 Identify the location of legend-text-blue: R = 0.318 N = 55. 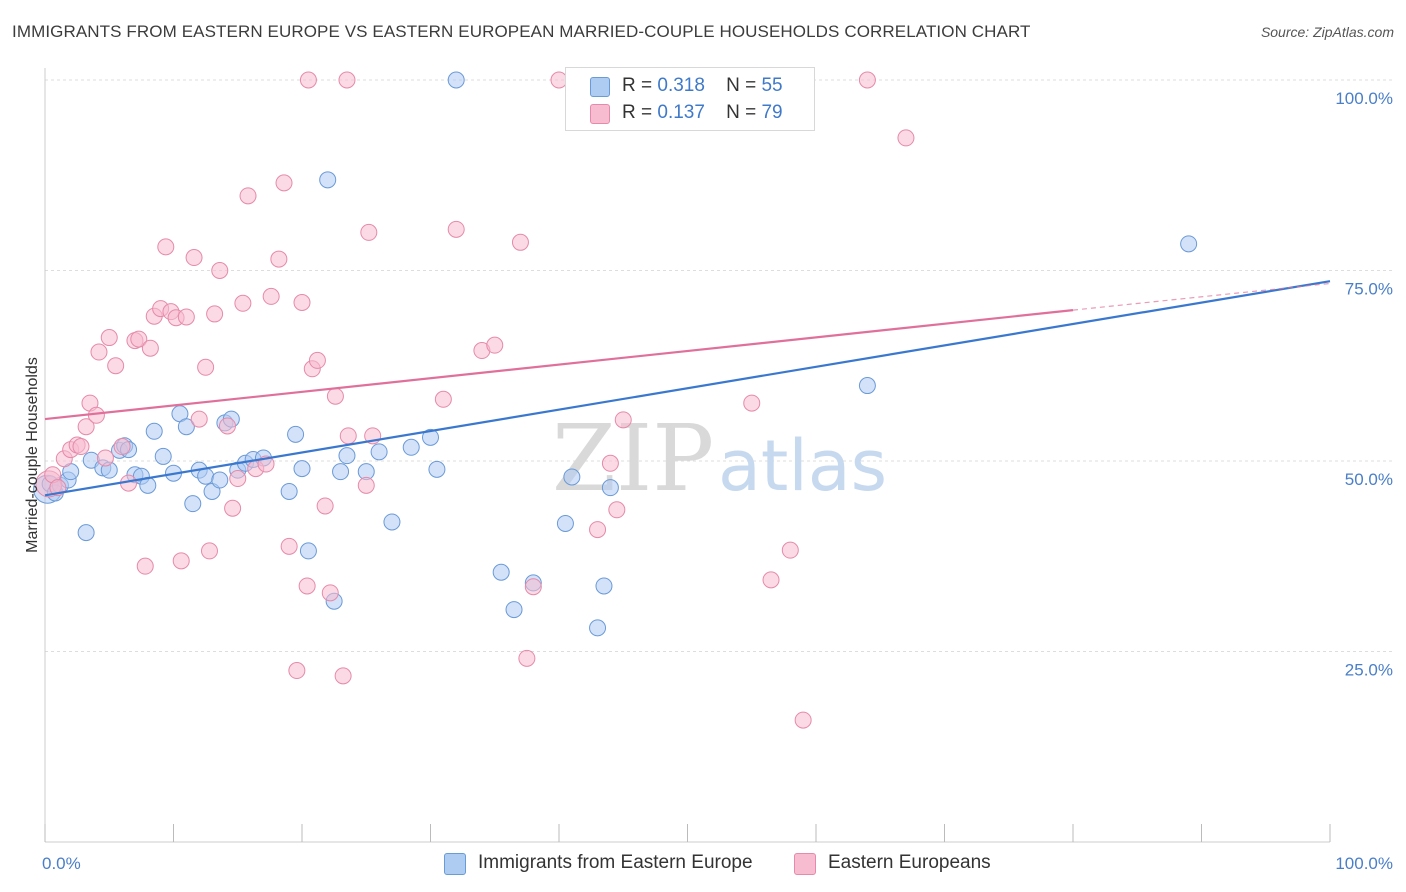
(702, 86).